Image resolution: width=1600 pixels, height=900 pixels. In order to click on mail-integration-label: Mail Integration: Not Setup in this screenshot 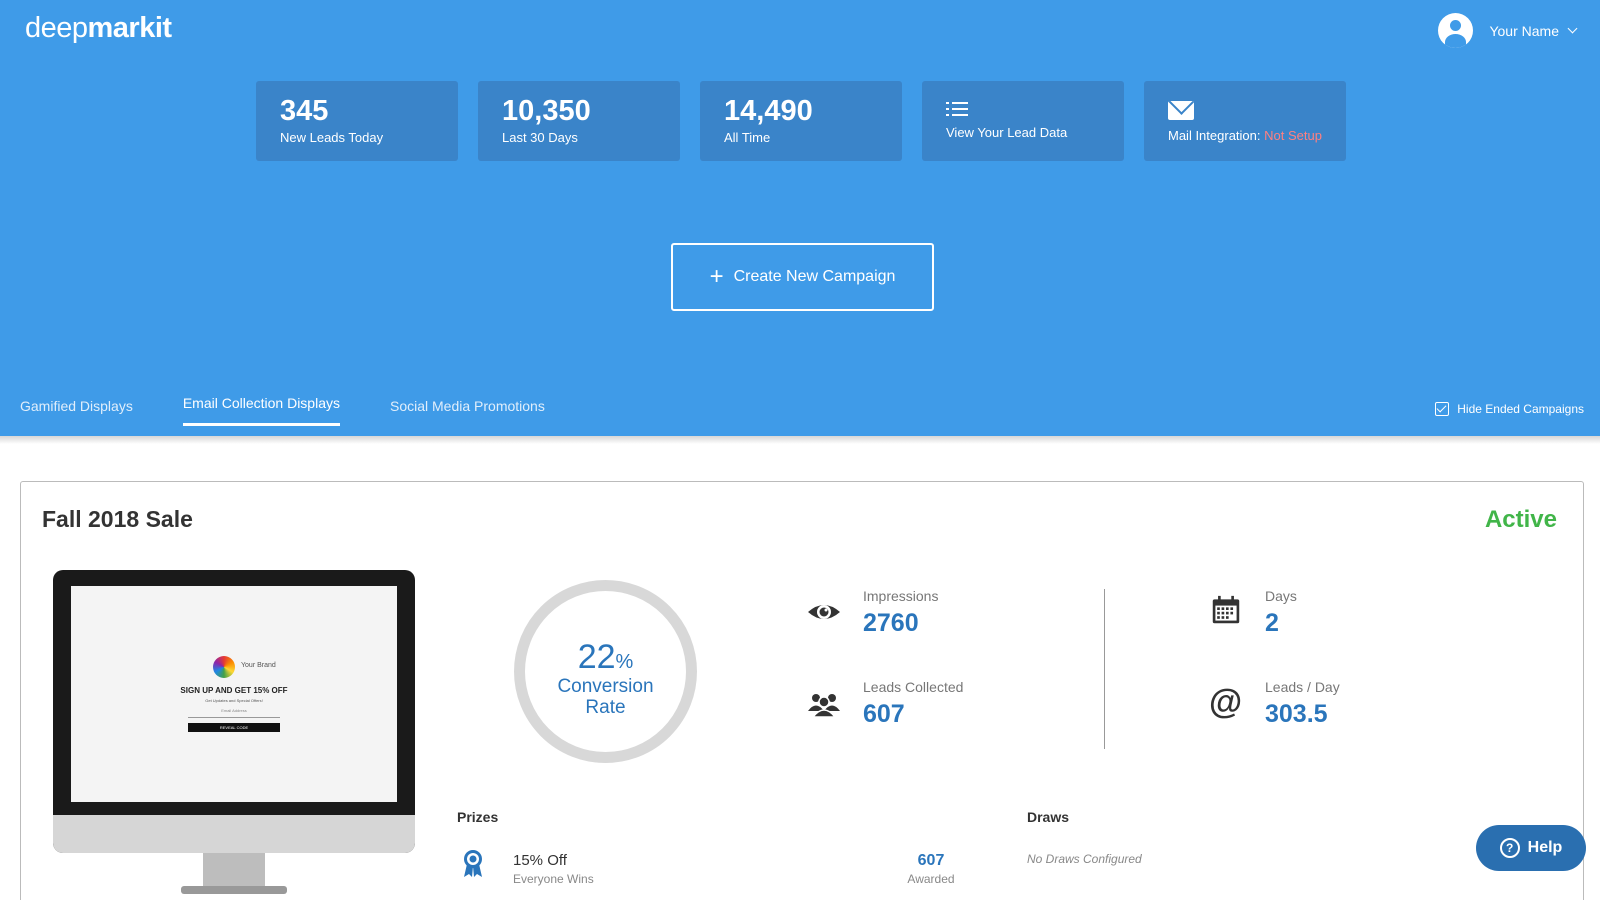, I will do `click(1245, 135)`.